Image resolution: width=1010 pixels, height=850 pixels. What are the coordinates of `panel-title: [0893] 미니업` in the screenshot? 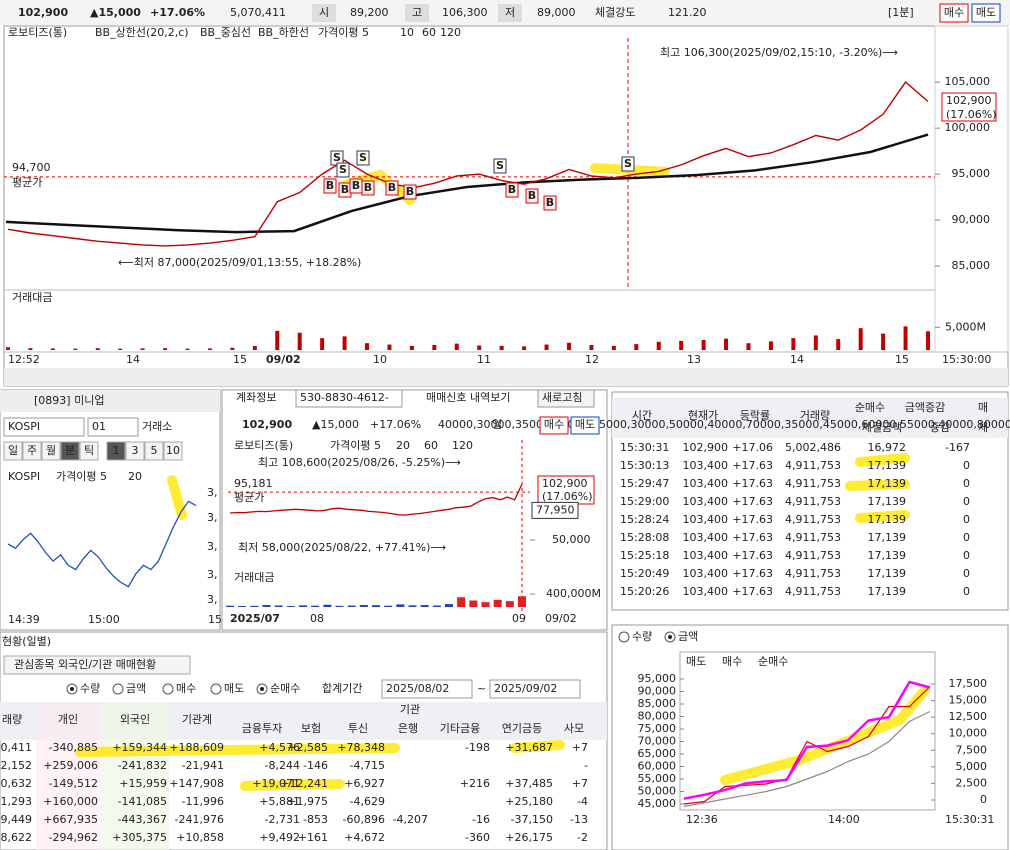 It's located at (69, 400).